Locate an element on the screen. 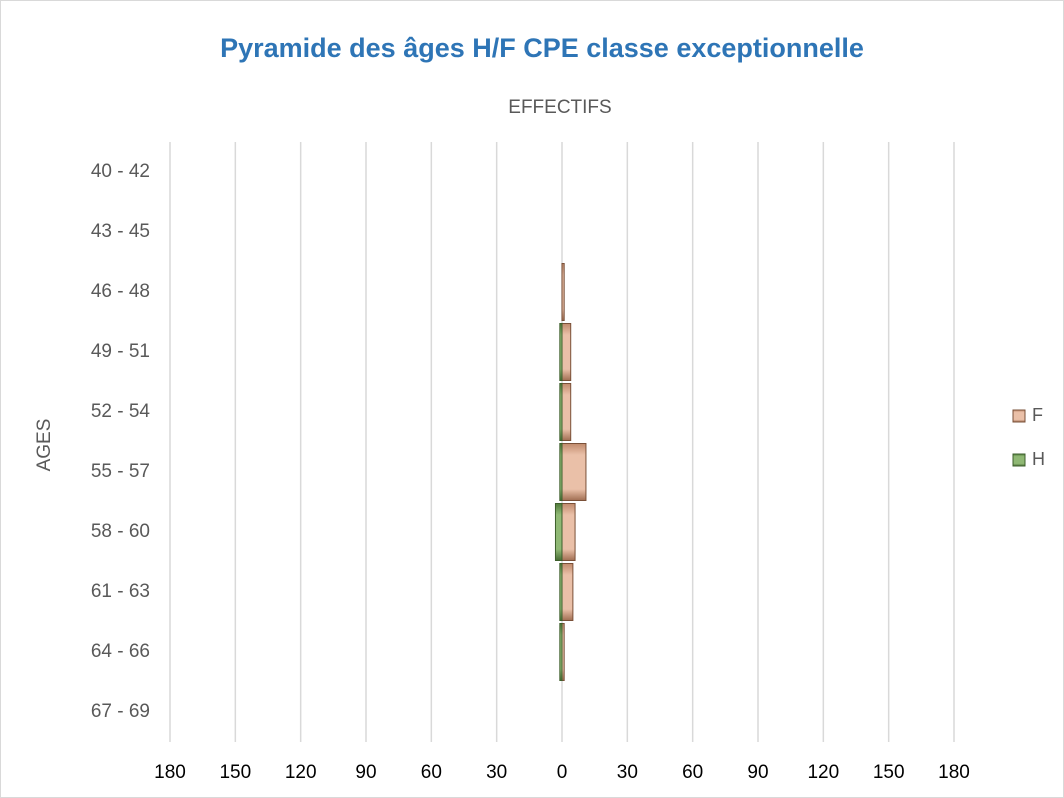  y-tick-label: 61 - 63 is located at coordinates (120, 591).